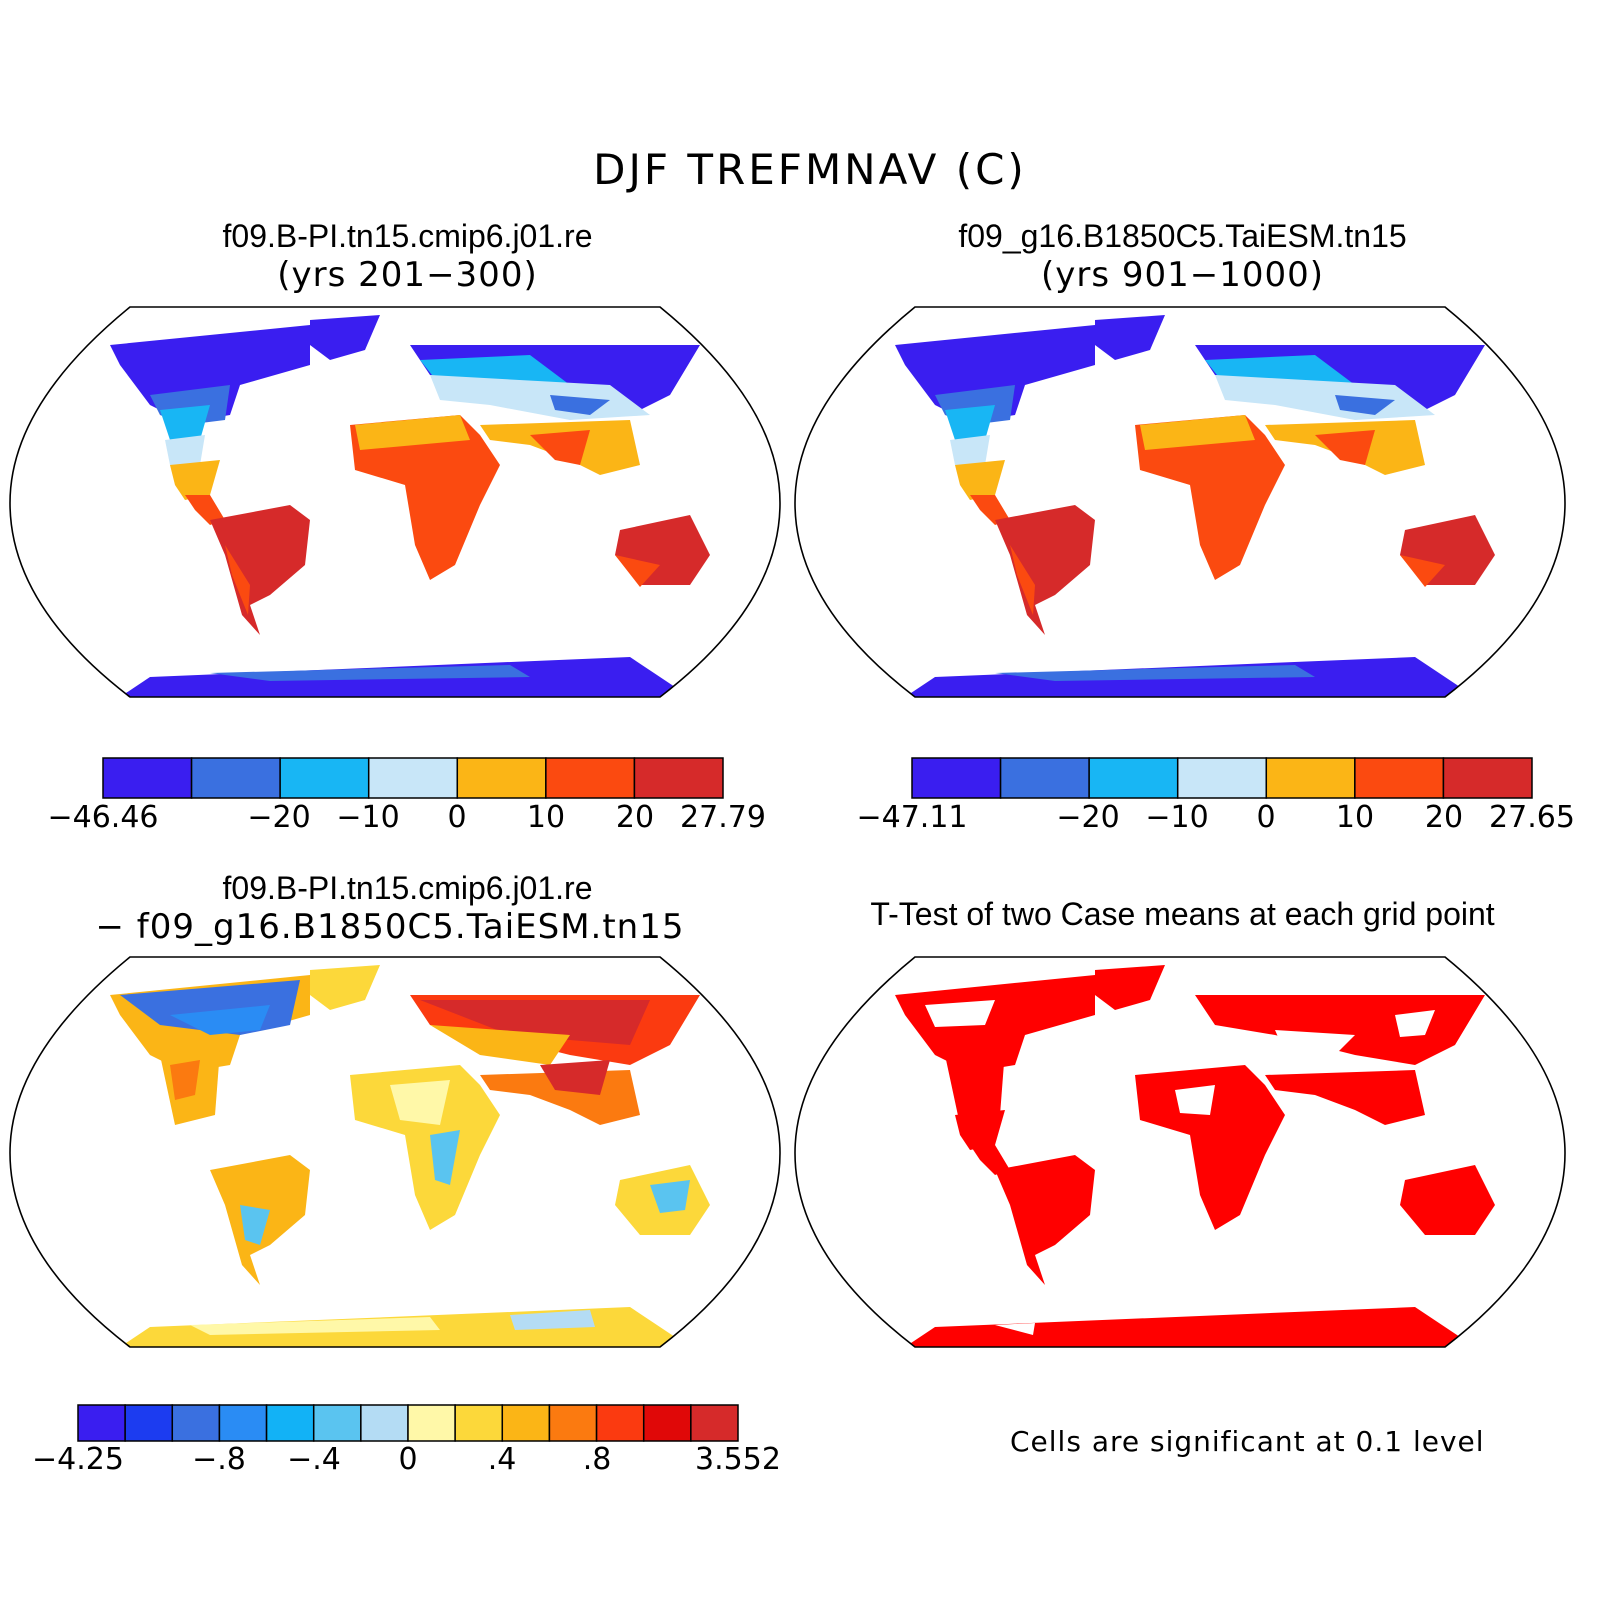  I want to click on panel1-colorbar-labels: −46.46 −20 −10 0 10 20 27.79, so click(406, 820).